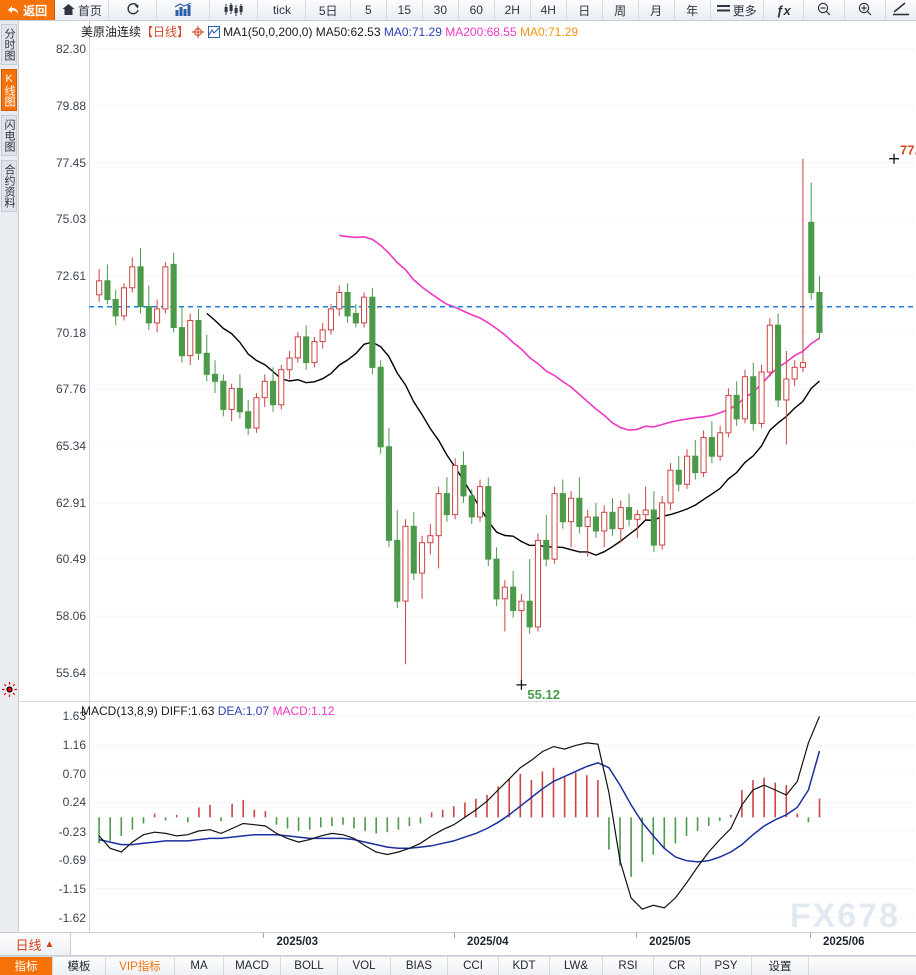  What do you see at coordinates (784, 10) in the screenshot?
I see `function-button: ƒx` at bounding box center [784, 10].